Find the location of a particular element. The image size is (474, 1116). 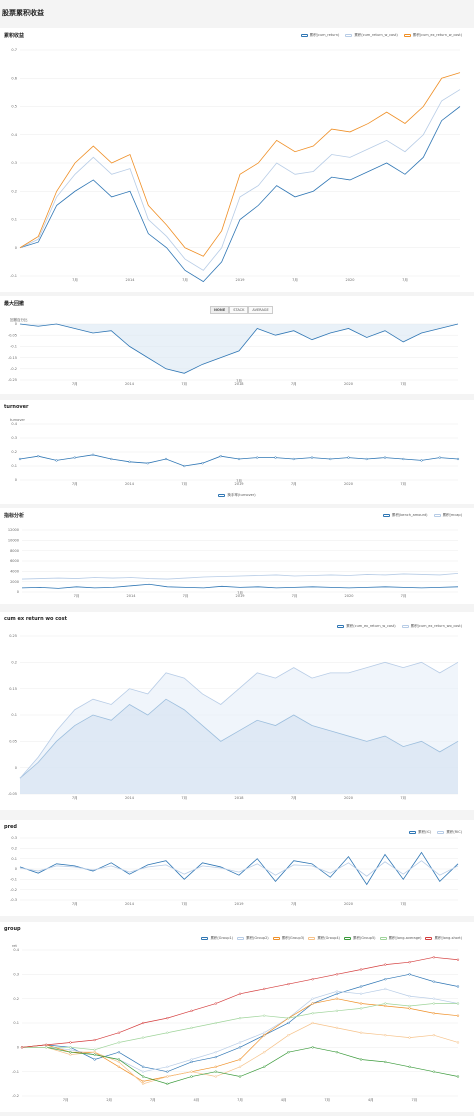

legend-item: 累积(long-average) is located at coordinates (400, 938).